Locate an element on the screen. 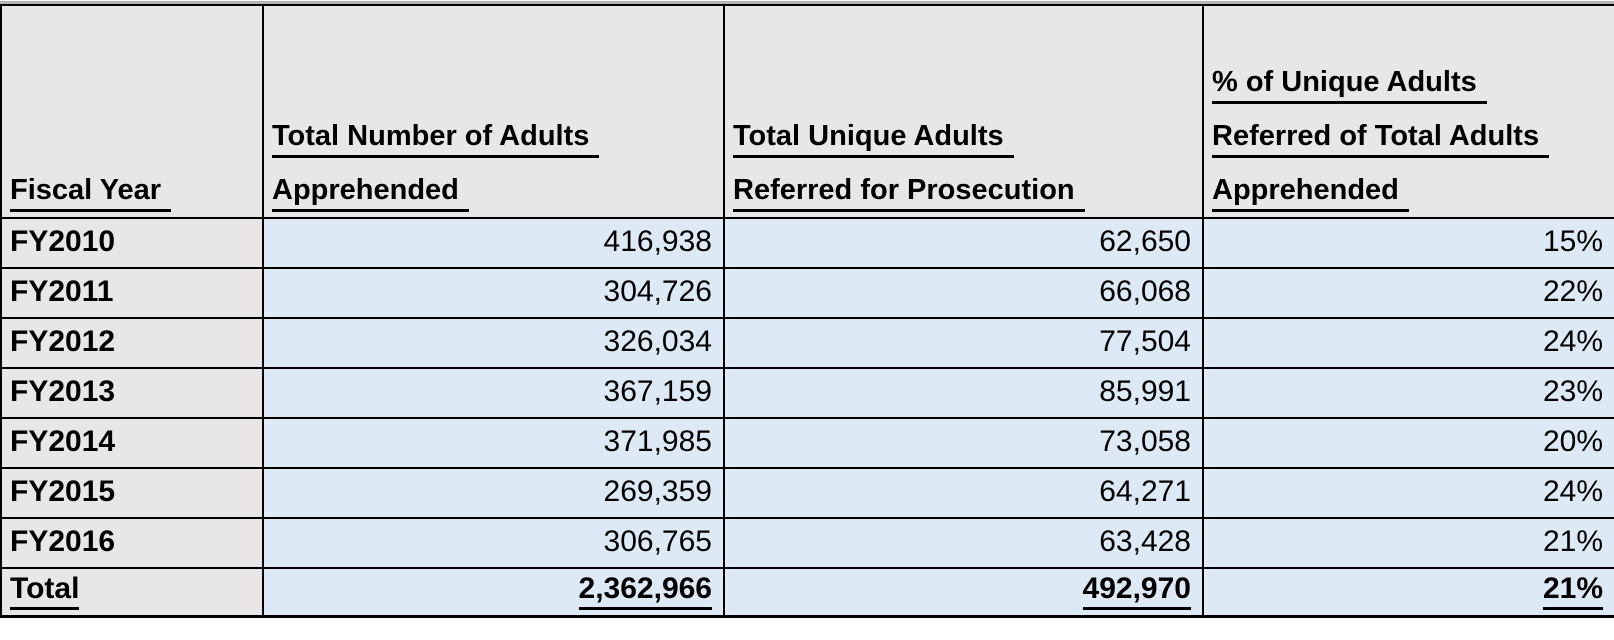 The image size is (1614, 640). pct-cell: 20% is located at coordinates (1408, 443).